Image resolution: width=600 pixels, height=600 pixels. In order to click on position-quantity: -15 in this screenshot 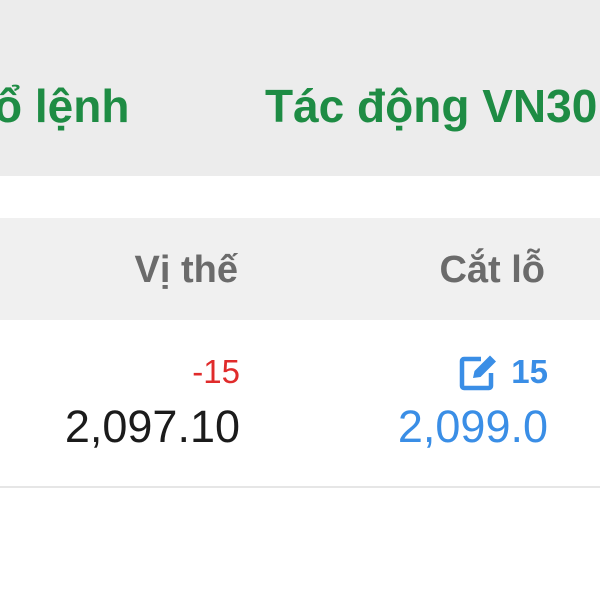, I will do `click(216, 371)`.